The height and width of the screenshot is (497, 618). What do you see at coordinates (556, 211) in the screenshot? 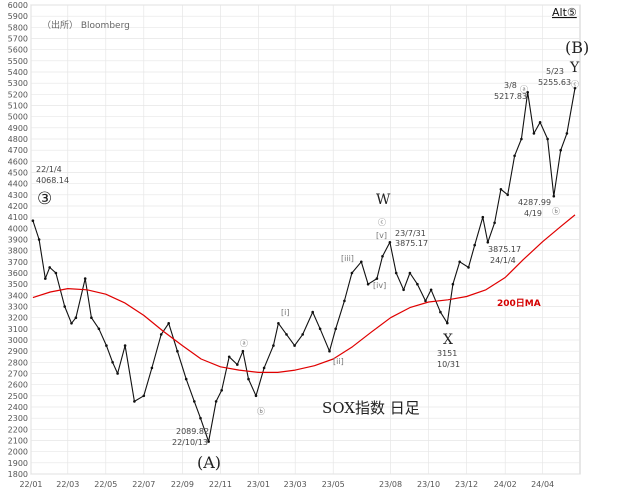
I see `circle-b2-label: ⓑ` at bounding box center [556, 211].